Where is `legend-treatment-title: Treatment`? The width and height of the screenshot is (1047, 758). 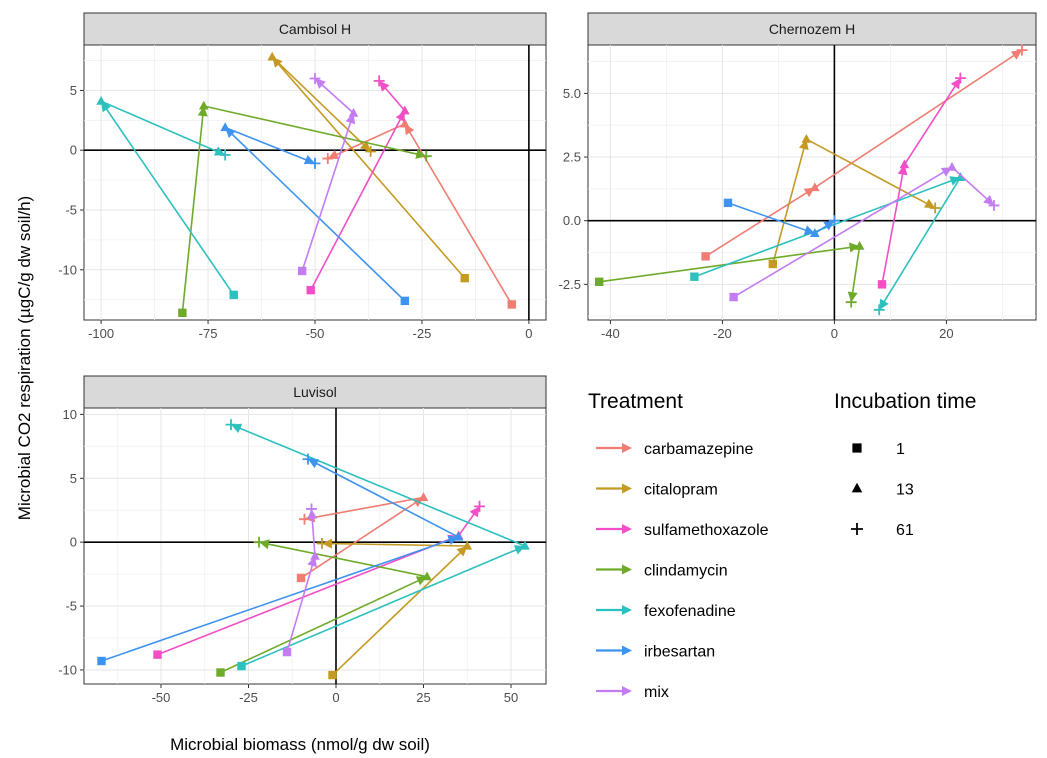 legend-treatment-title: Treatment is located at coordinates (635, 401).